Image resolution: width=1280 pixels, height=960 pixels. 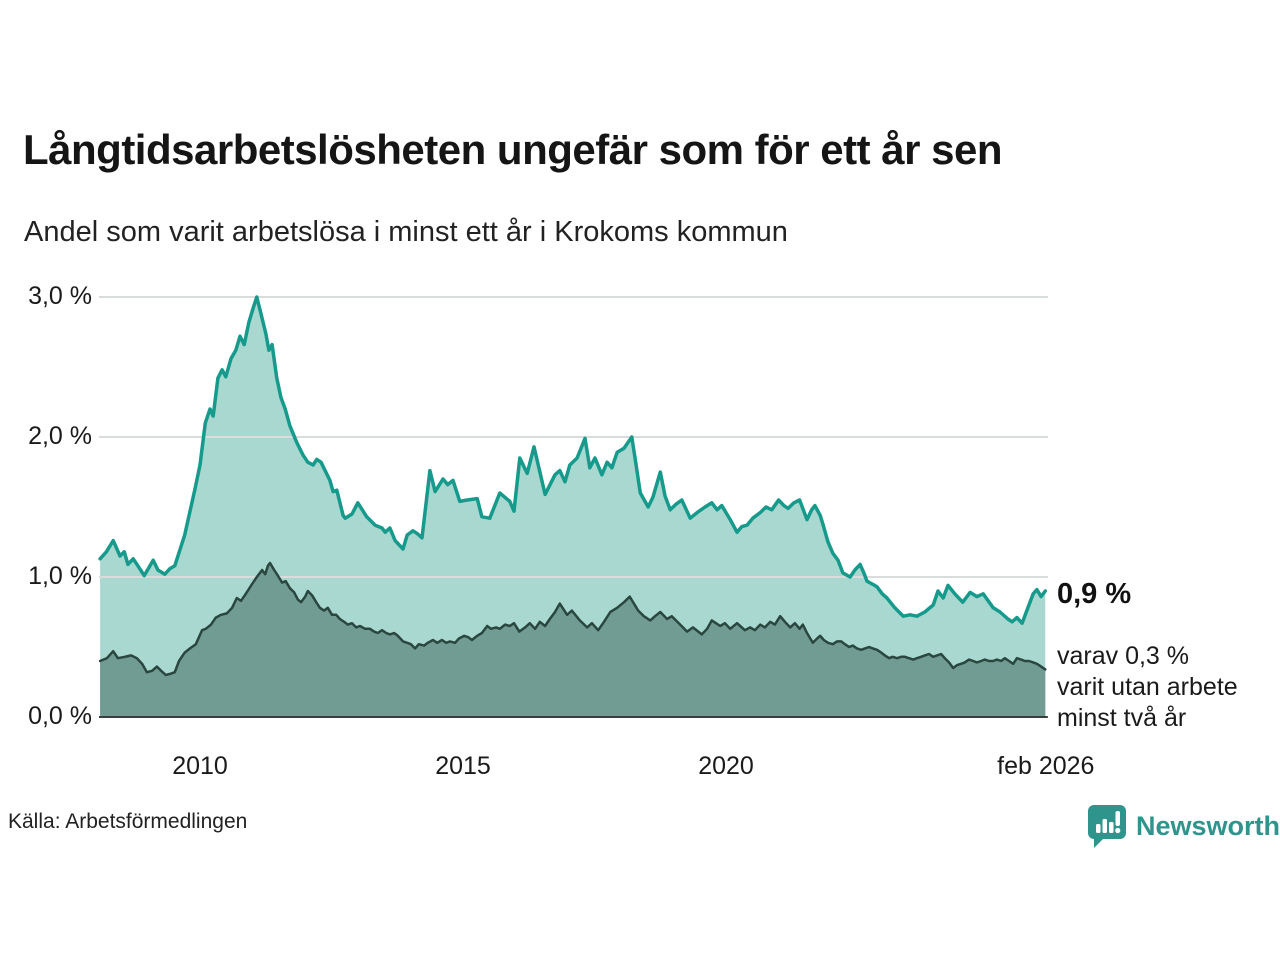 What do you see at coordinates (60, 576) in the screenshot?
I see `y-axis-label: 1,0 %` at bounding box center [60, 576].